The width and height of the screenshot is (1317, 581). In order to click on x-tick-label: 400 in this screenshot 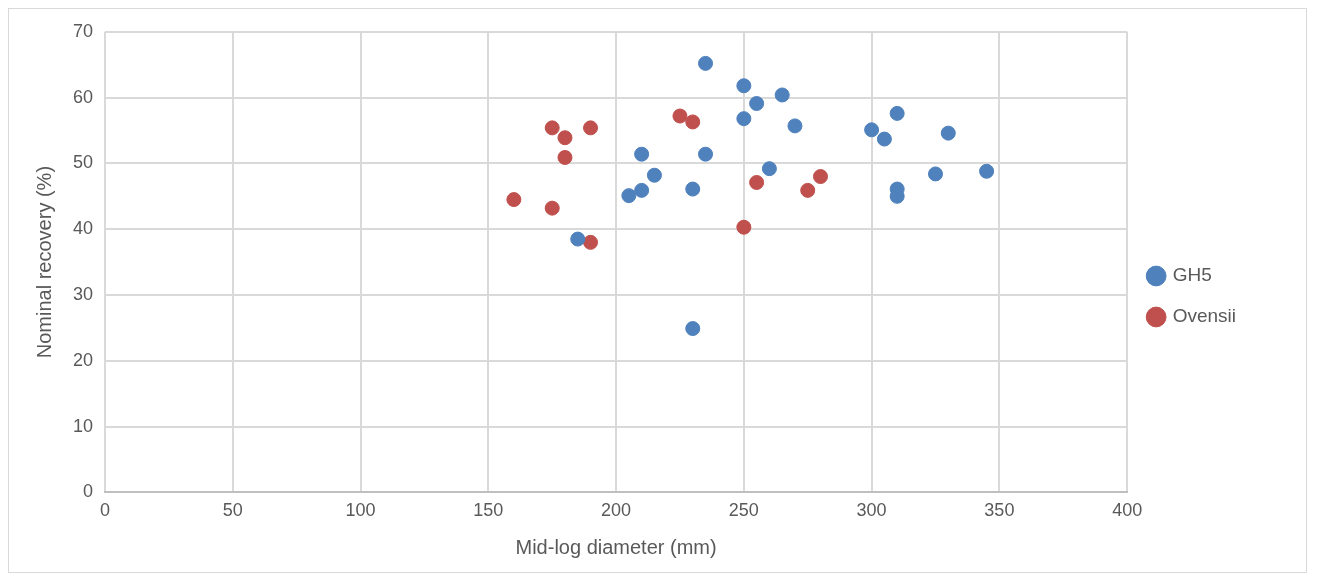, I will do `click(1127, 510)`.